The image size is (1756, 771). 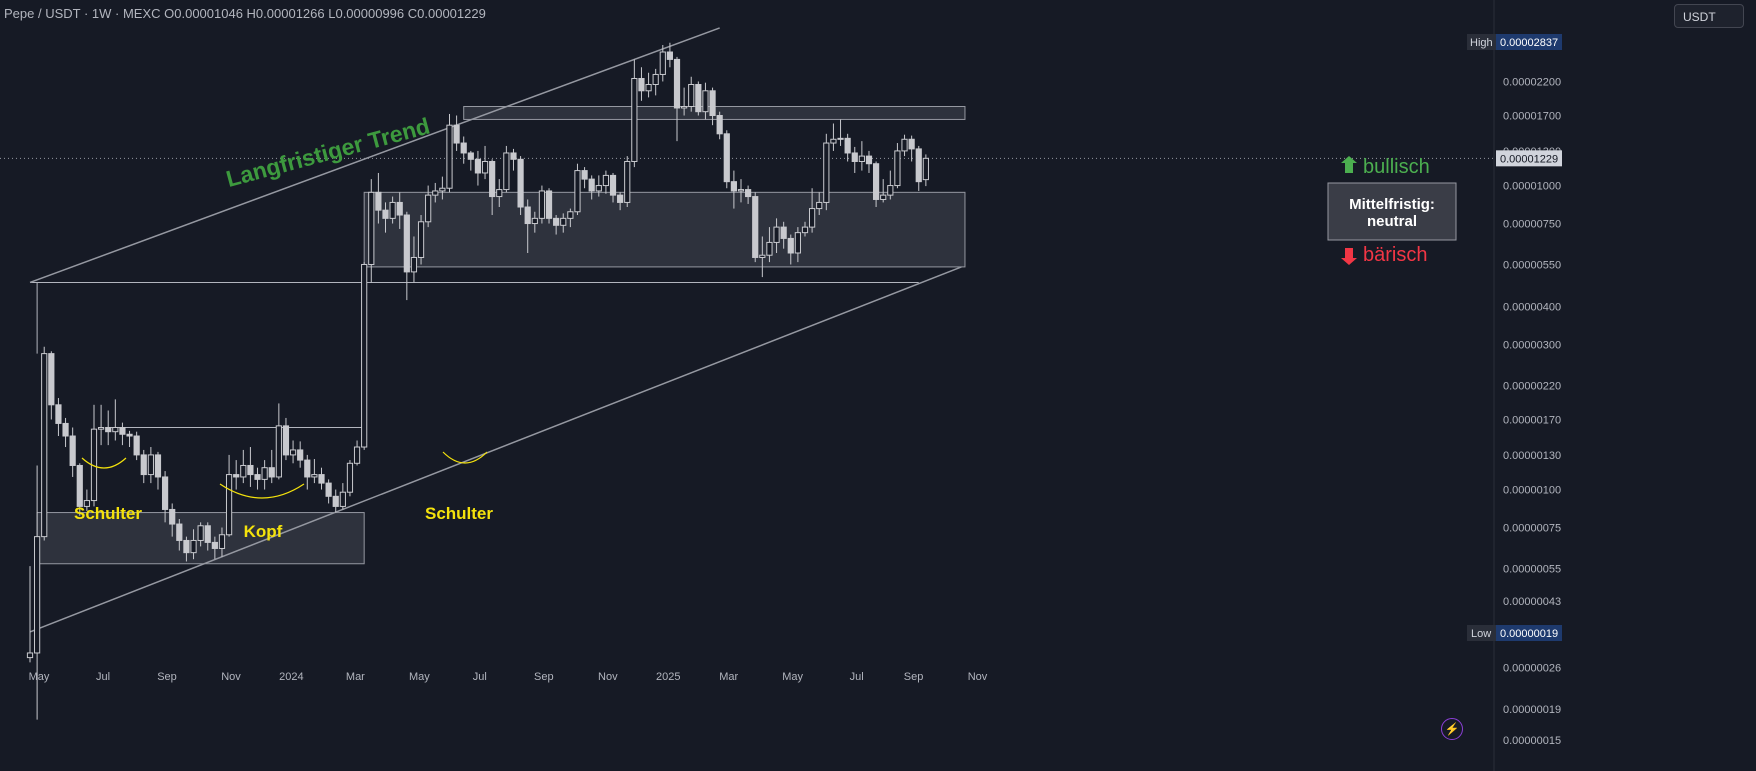 What do you see at coordinates (1529, 158) in the screenshot?
I see `current-price-badge` at bounding box center [1529, 158].